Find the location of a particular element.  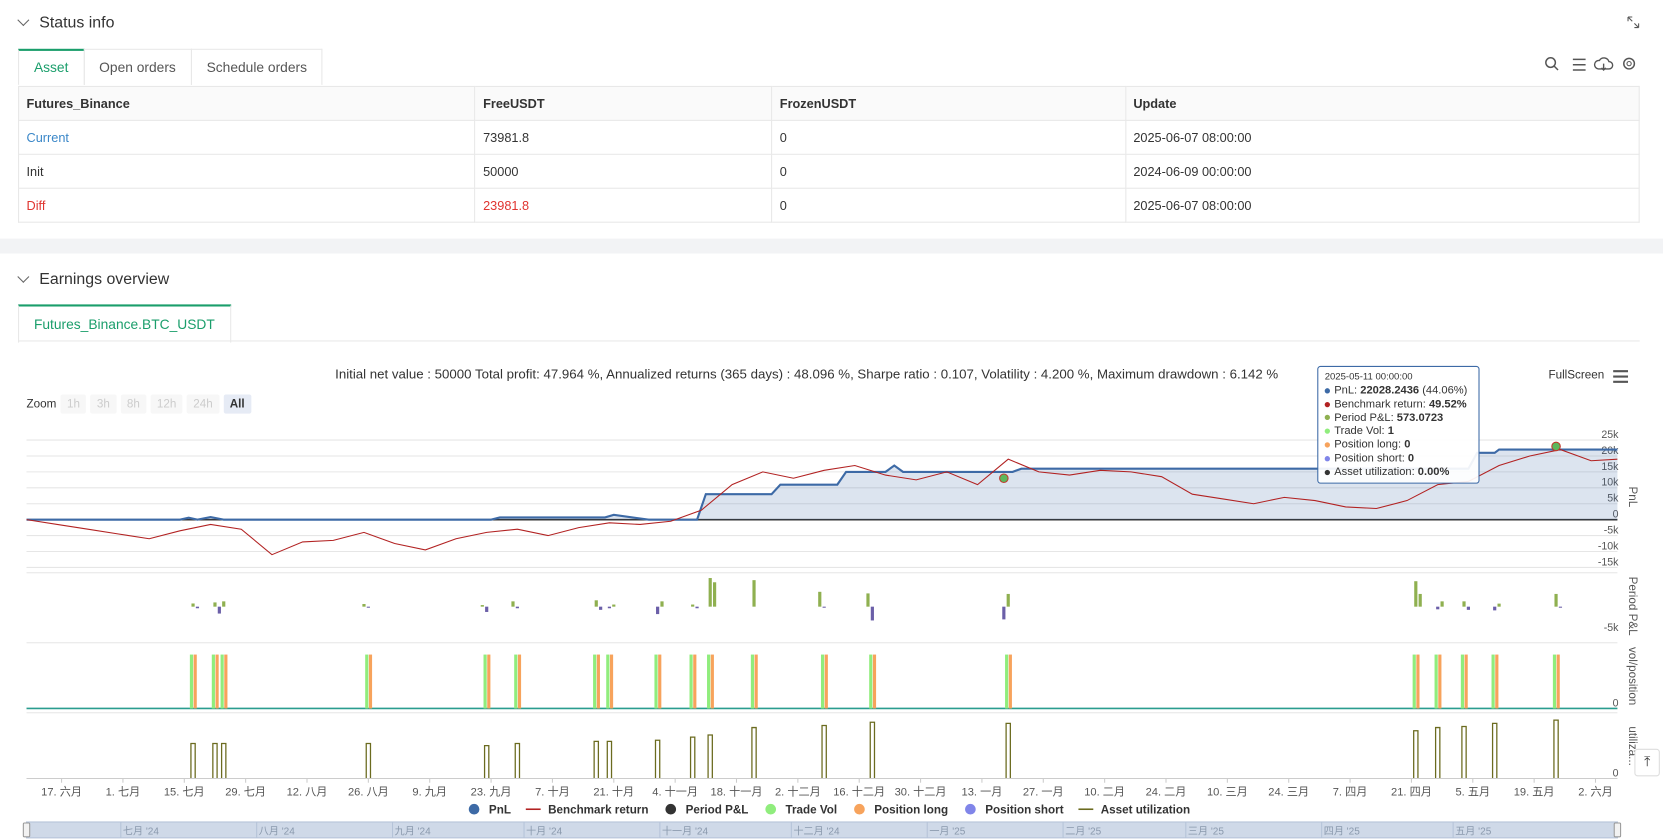

tooltip-label: Period P&L: is located at coordinates (1364, 417).